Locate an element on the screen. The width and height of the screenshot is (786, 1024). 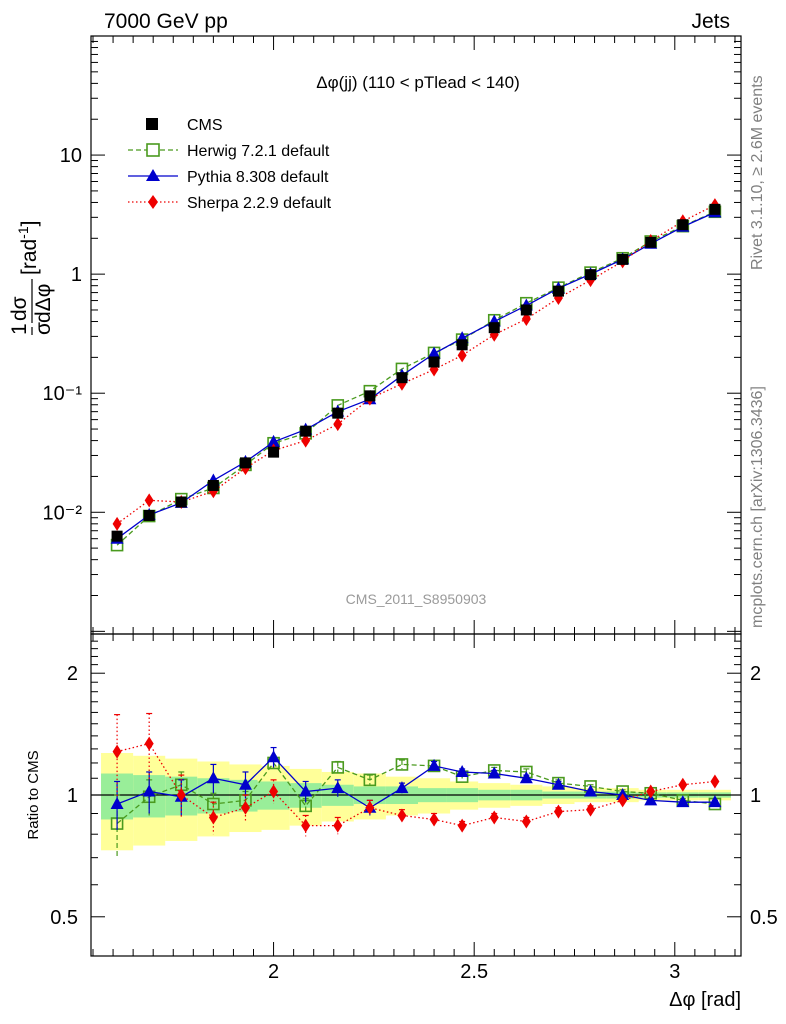
legend-label-cms: CMS is located at coordinates (205, 125).